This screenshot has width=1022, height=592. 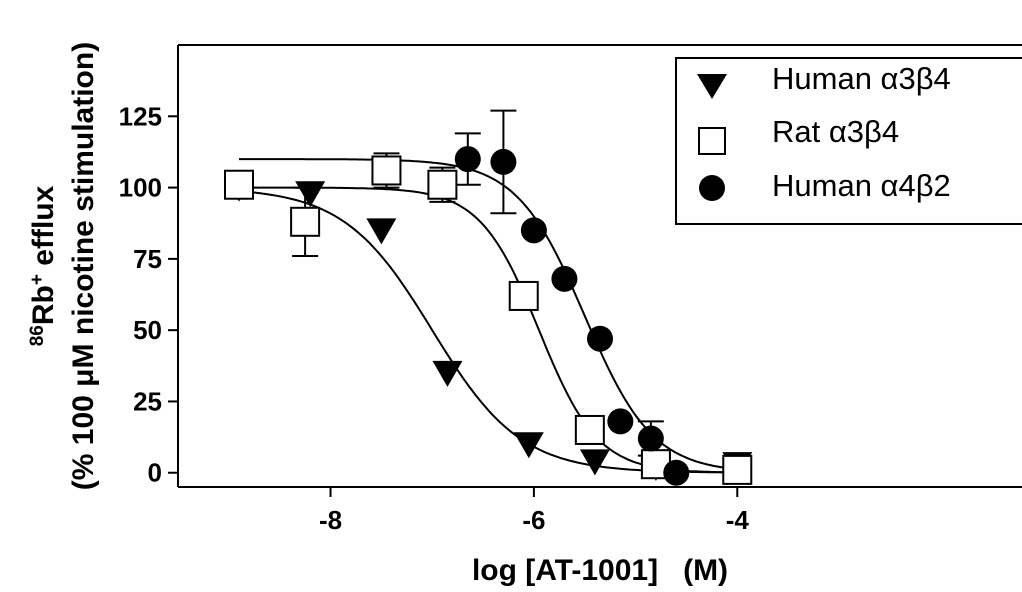 I want to click on x-tick-label: -8, so click(x=330, y=520).